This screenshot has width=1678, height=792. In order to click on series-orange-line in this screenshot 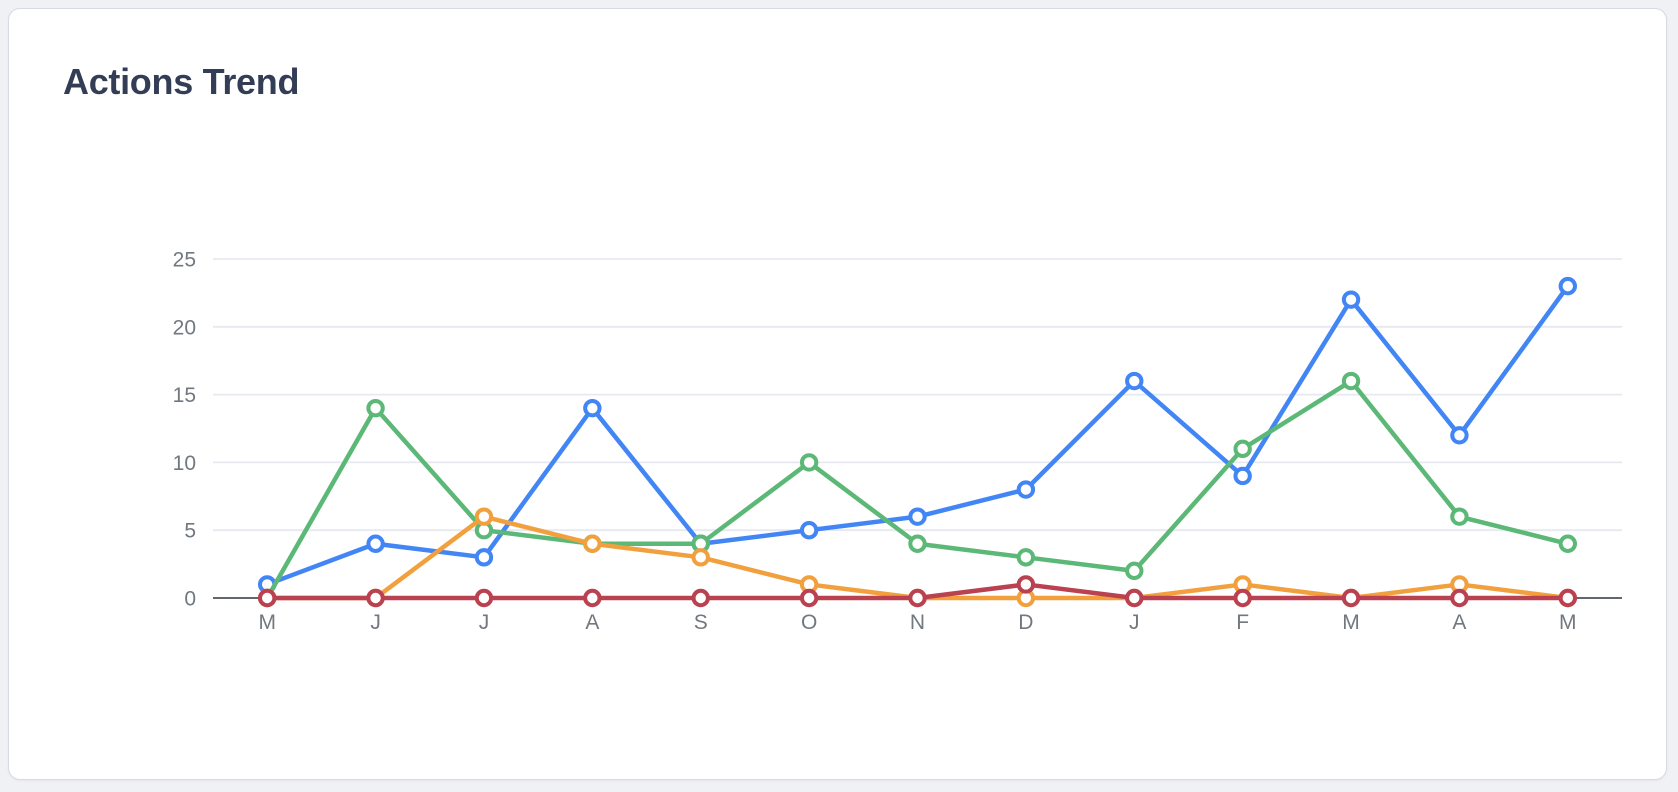, I will do `click(917, 557)`.